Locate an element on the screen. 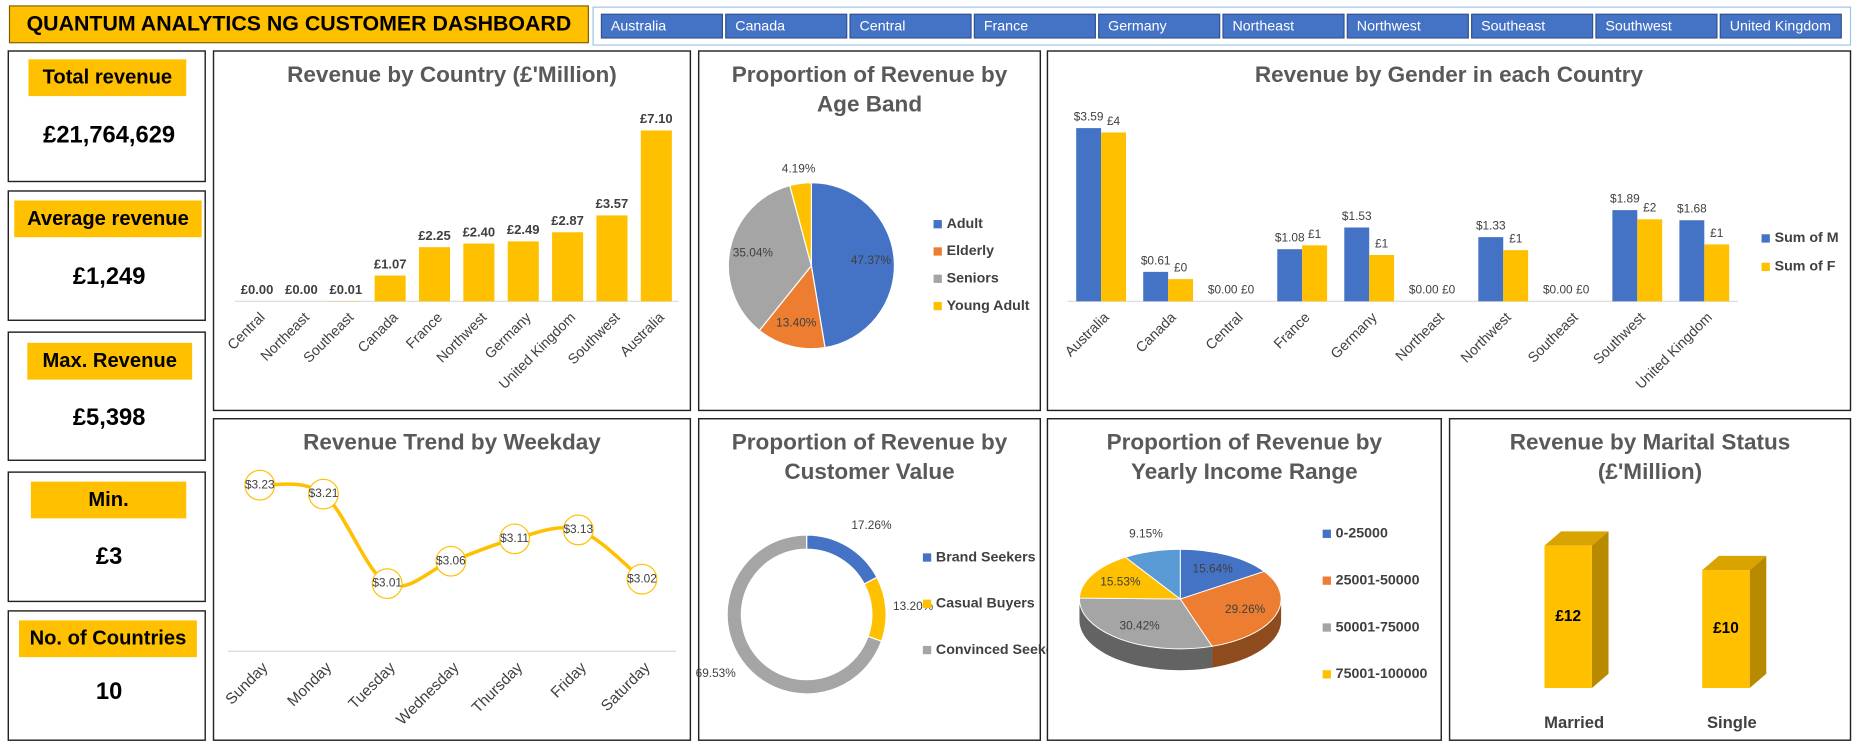  value-label: 15.64% is located at coordinates (1213, 568).